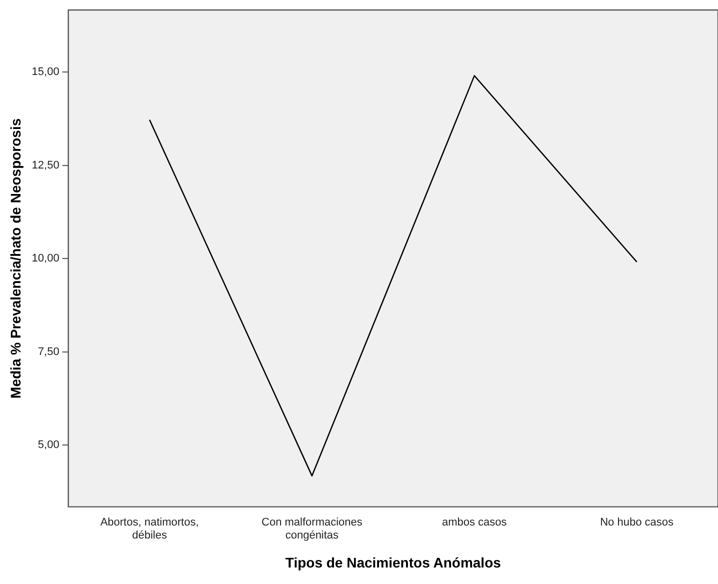  I want to click on x-tick-label: ambos casos, so click(475, 522).